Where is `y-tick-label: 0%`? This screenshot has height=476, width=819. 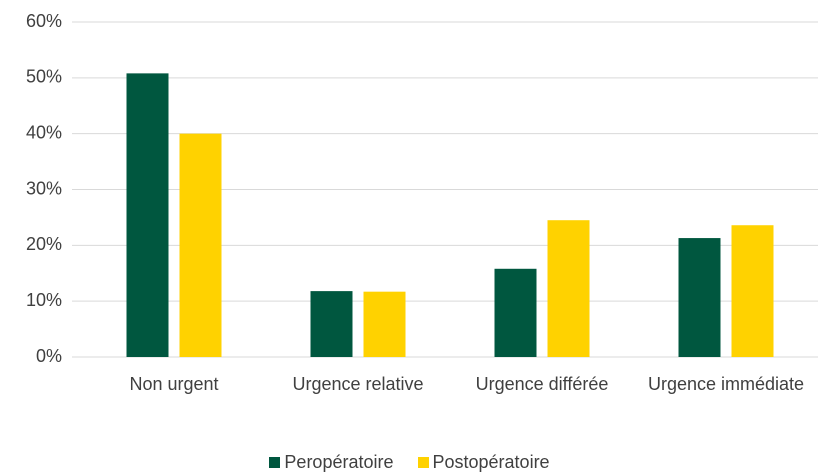 y-tick-label: 0% is located at coordinates (49, 356).